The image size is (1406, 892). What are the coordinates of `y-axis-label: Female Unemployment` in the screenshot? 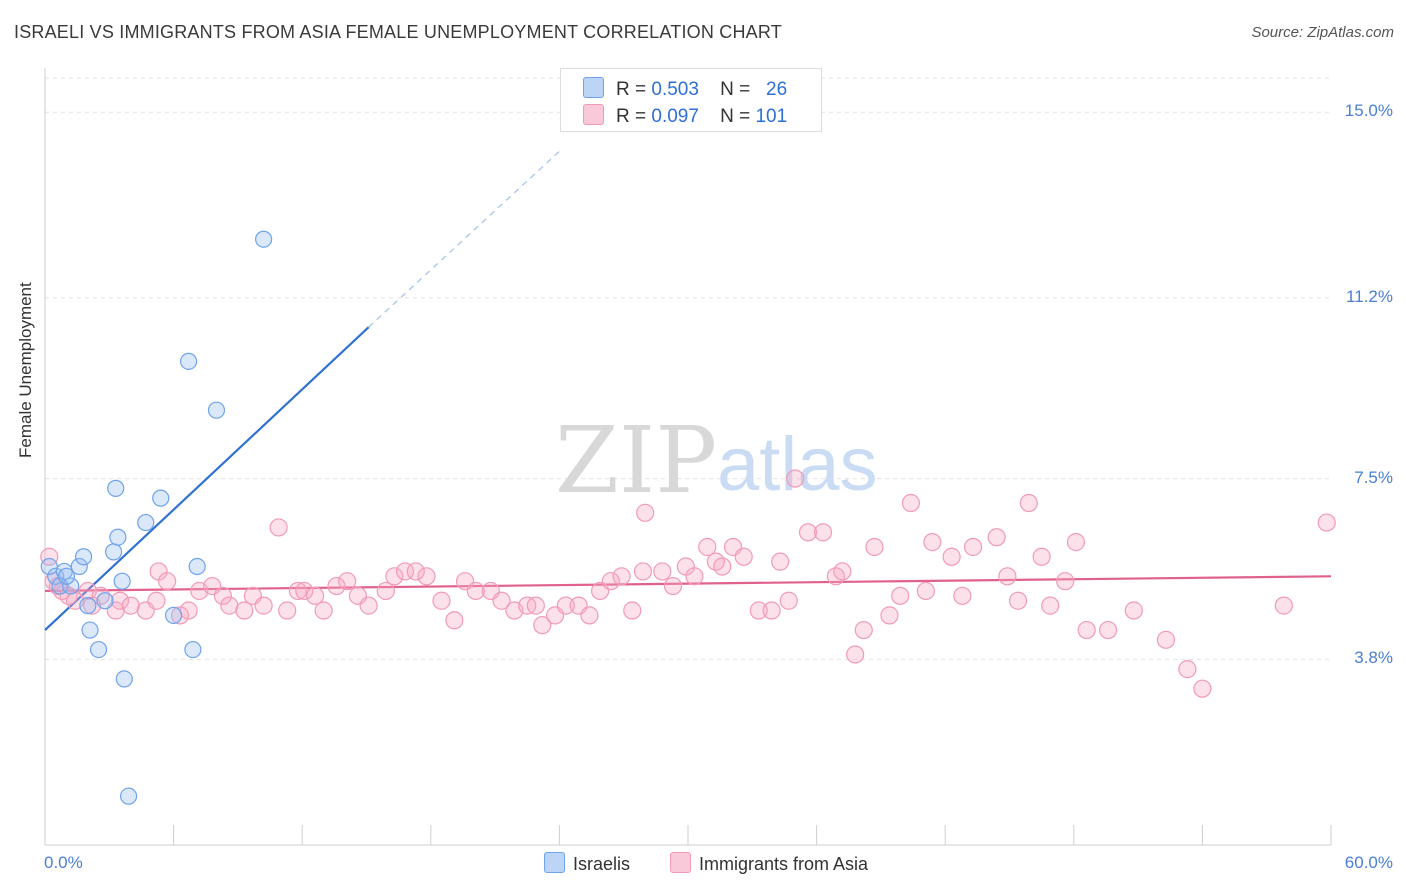 It's located at (25, 370).